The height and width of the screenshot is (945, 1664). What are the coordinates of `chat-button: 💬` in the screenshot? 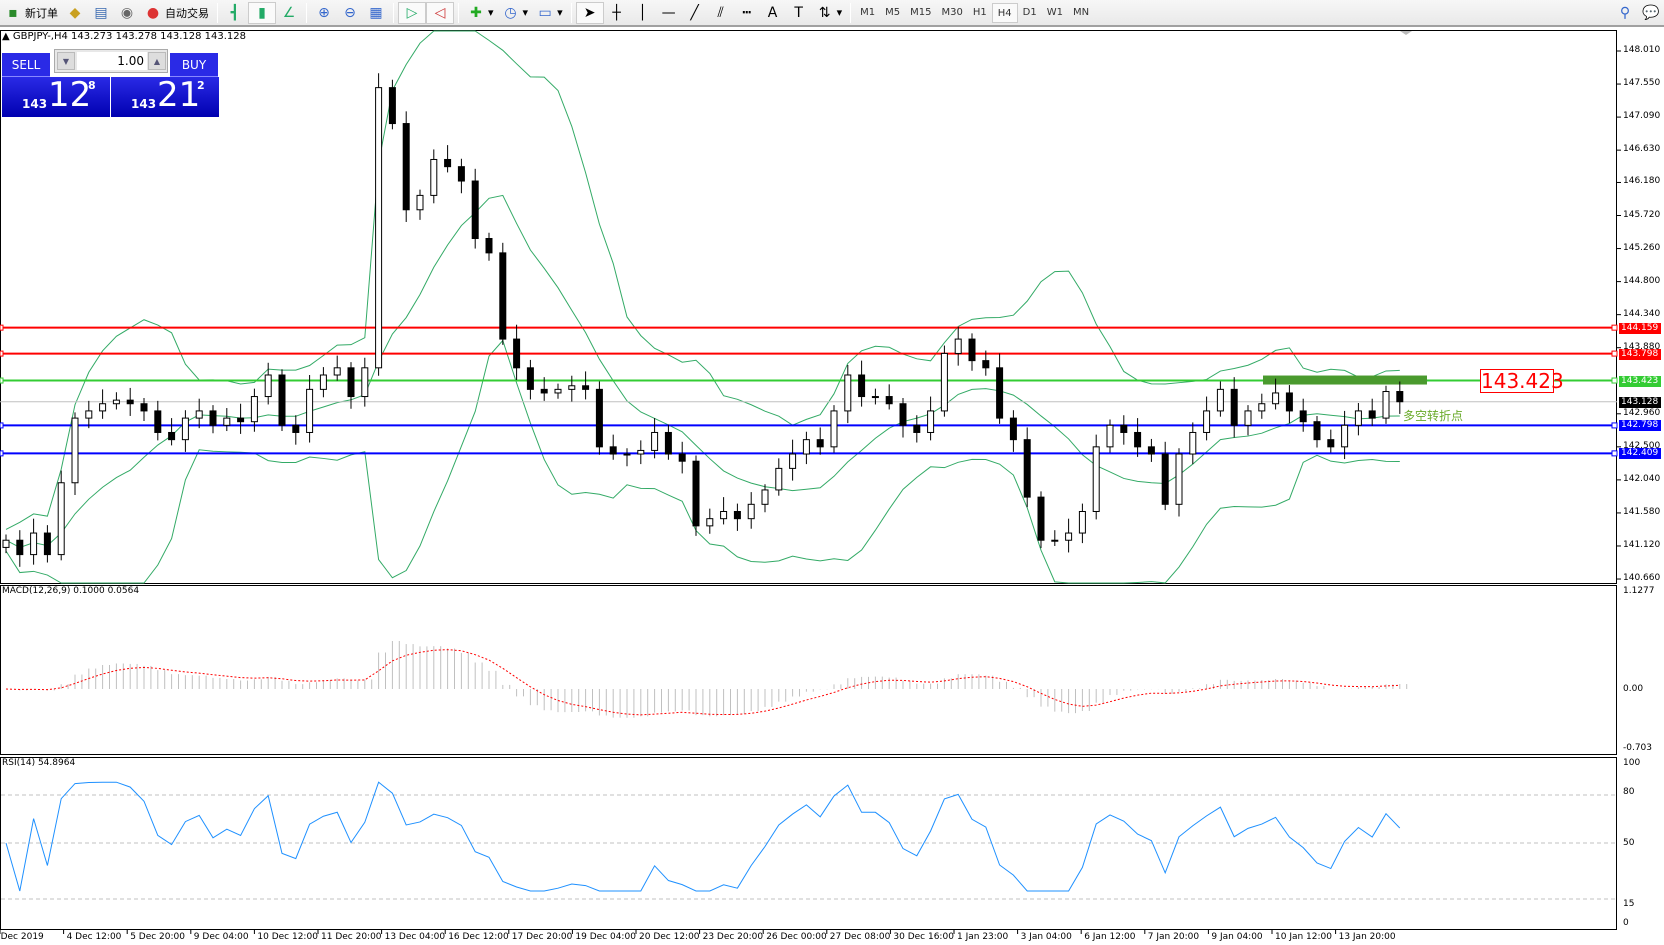 It's located at (1651, 13).